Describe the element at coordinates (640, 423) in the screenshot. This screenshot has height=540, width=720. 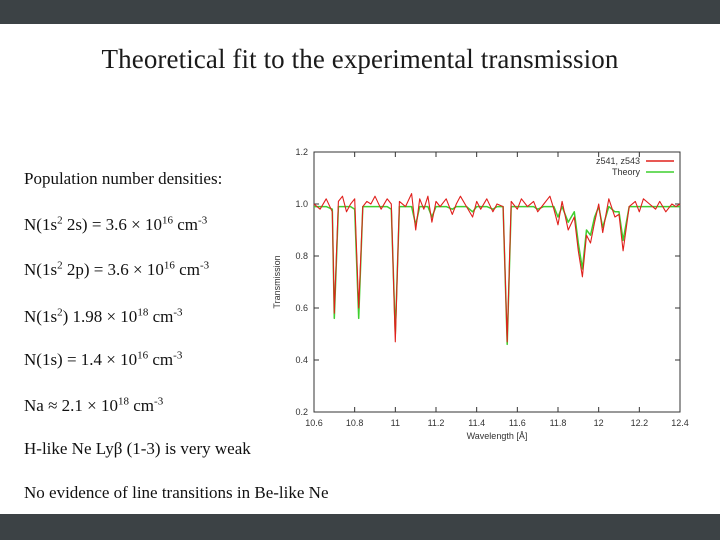
I see `x-tick-label: 12.2` at that location.